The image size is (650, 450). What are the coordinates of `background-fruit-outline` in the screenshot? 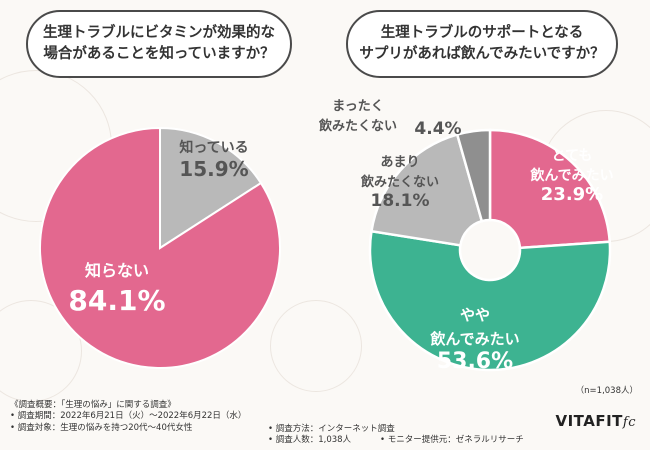 It's located at (316, 346).